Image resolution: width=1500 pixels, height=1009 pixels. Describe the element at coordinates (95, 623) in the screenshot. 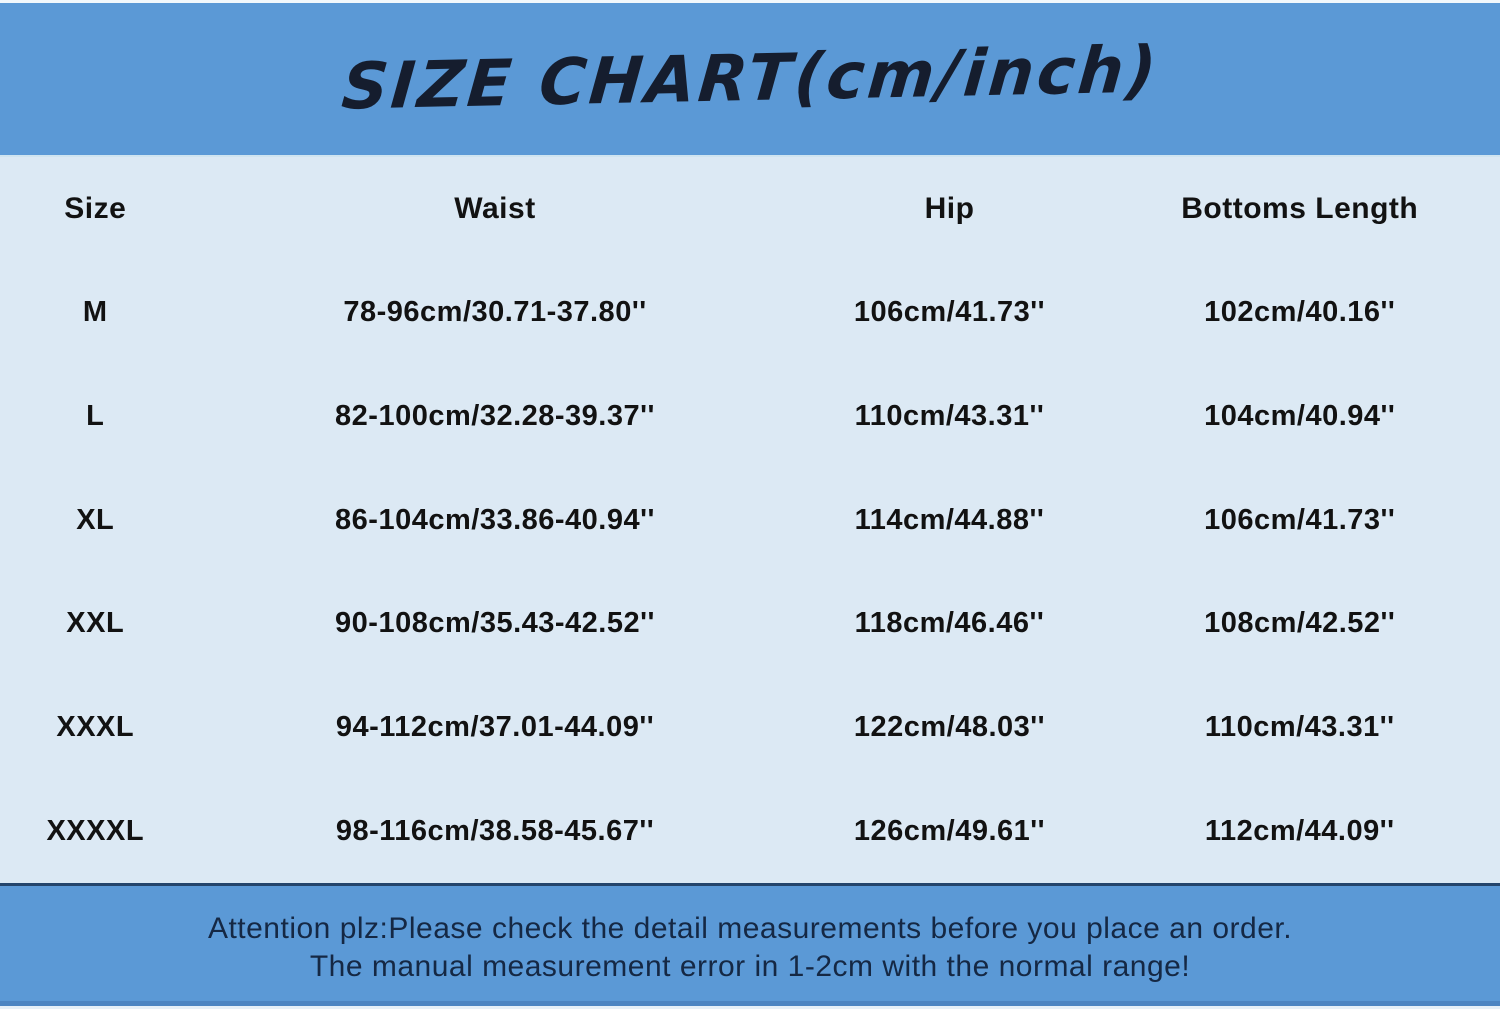

I see `size-cell: XXL` at that location.